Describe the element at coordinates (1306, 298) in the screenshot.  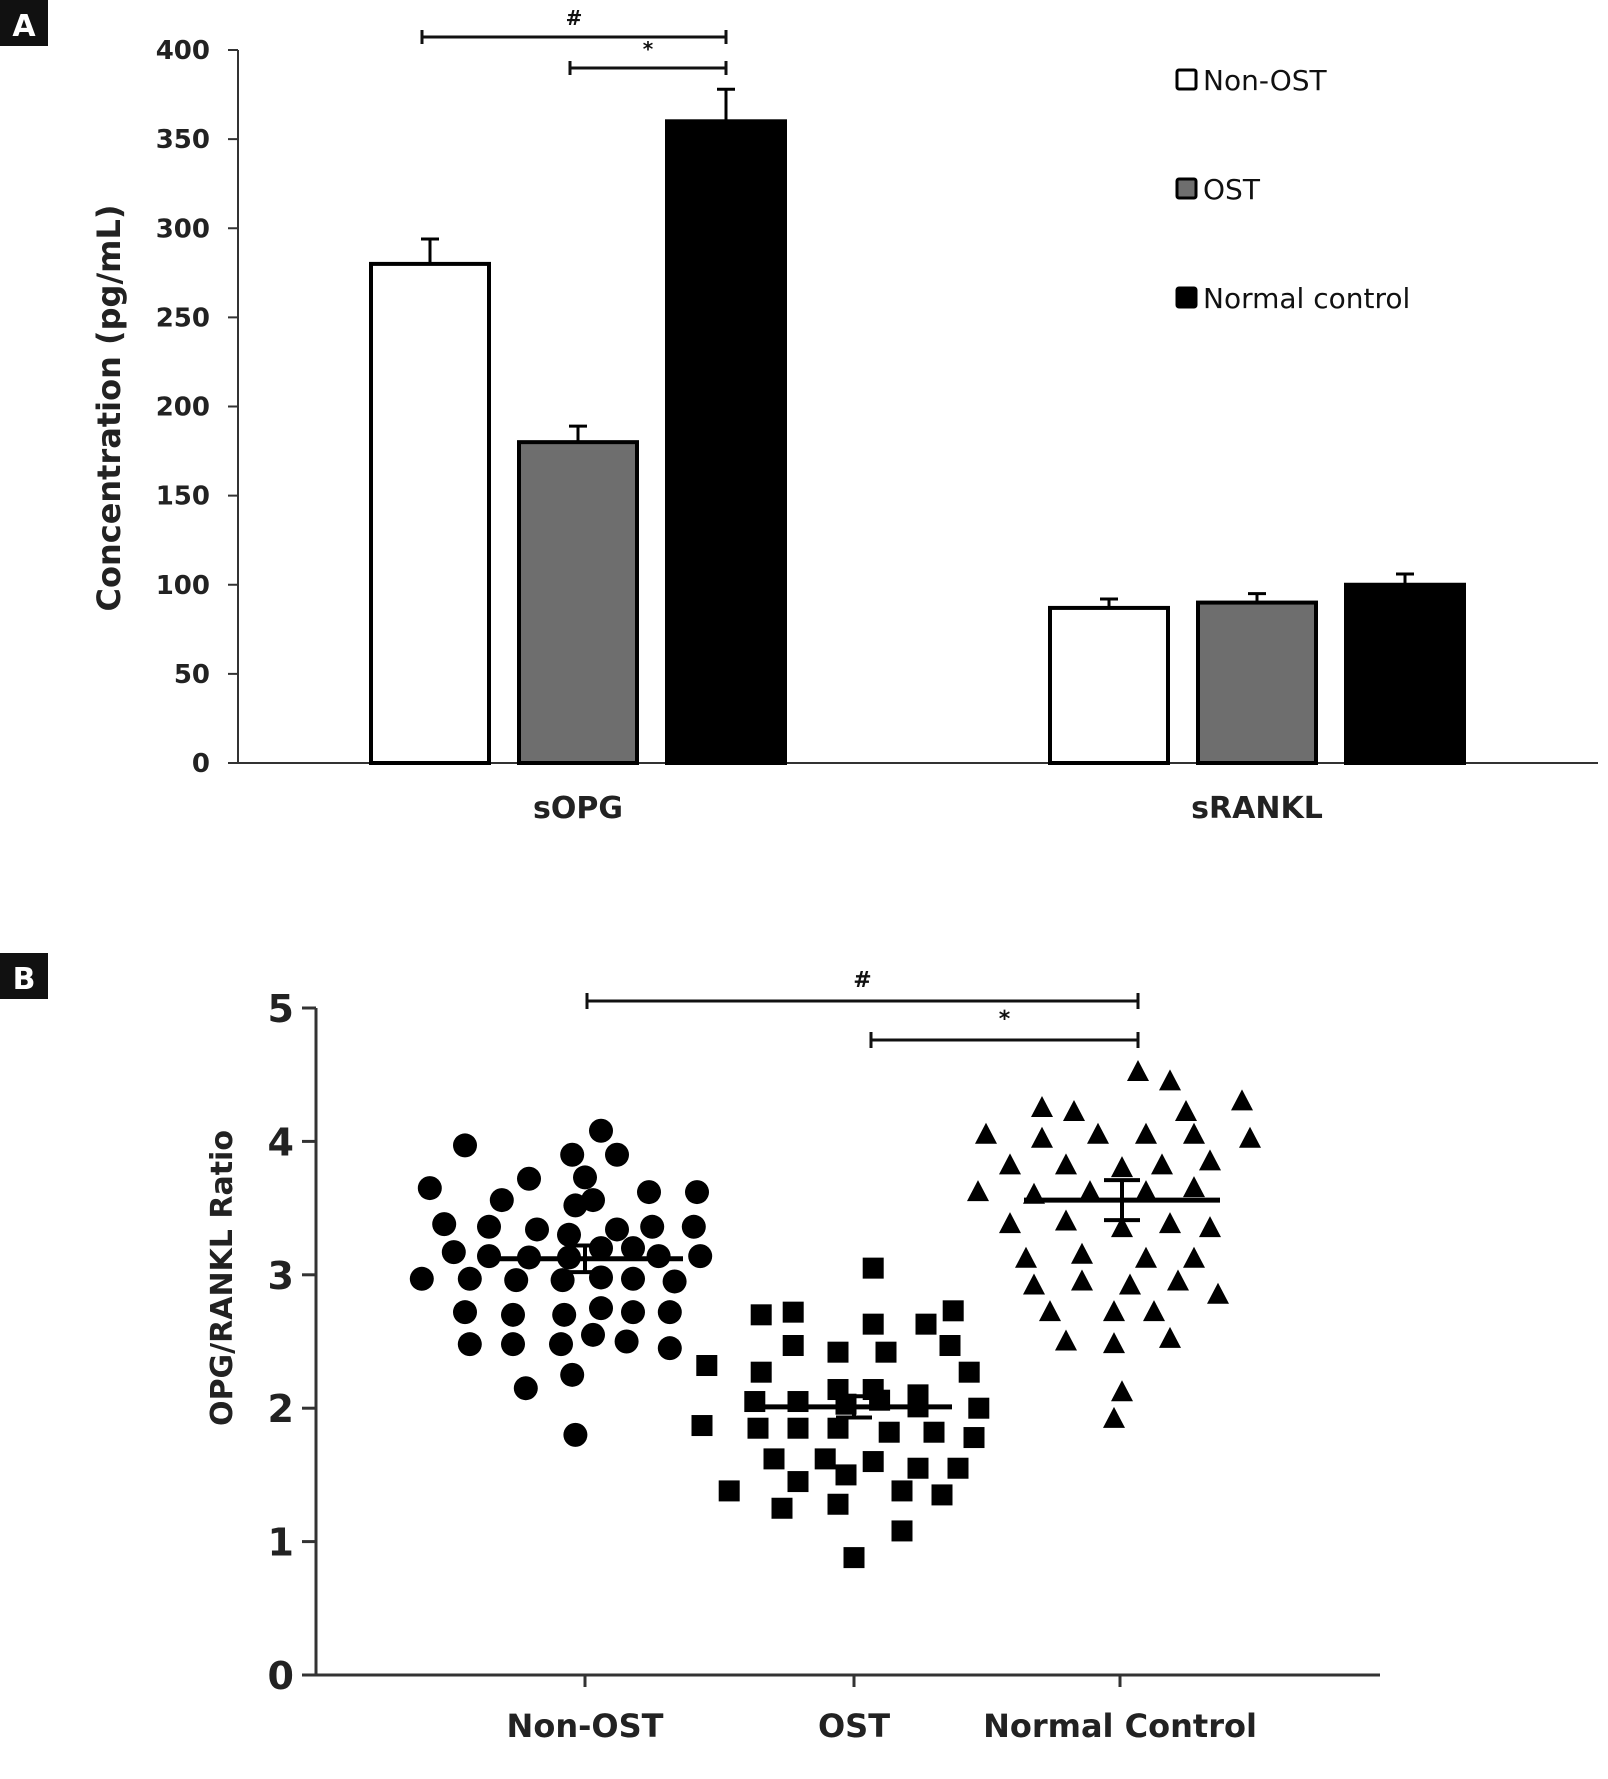
I see `panel-a-legend-label: Normal control` at that location.